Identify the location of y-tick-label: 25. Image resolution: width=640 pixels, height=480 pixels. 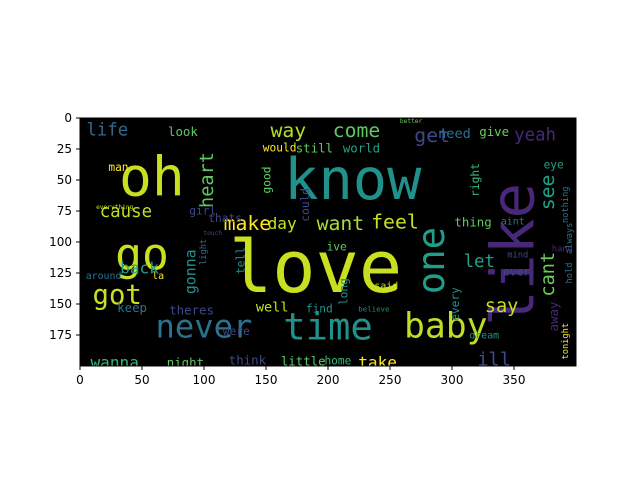
(64, 149).